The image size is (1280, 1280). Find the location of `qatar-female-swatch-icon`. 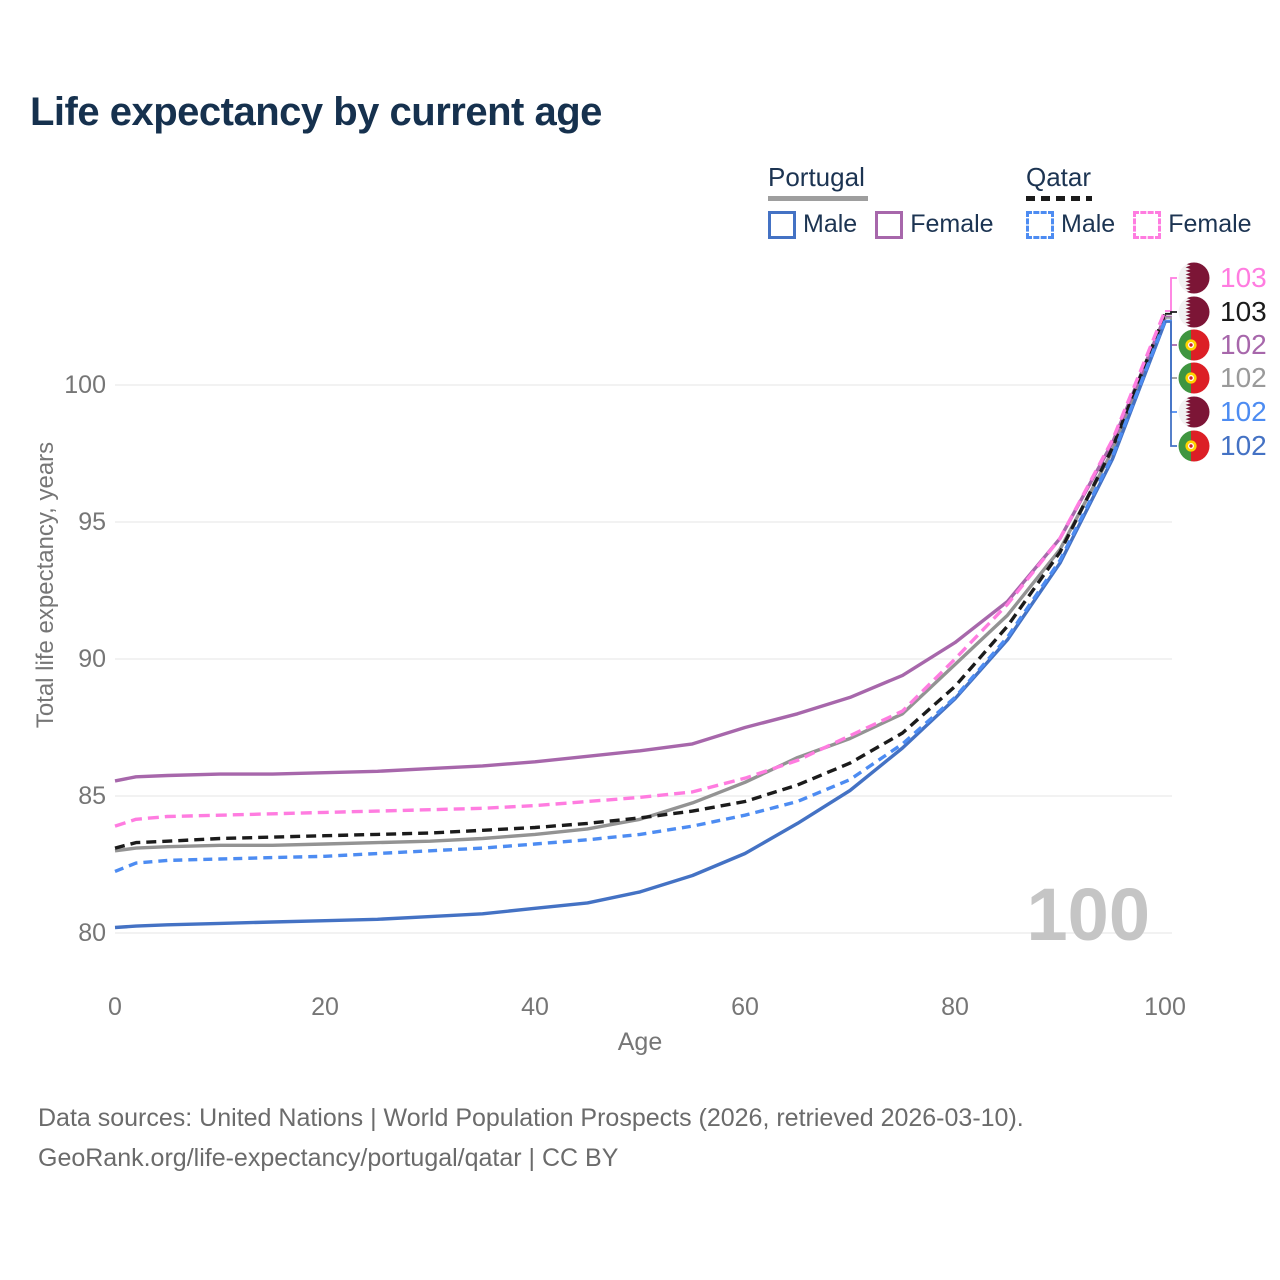

qatar-female-swatch-icon is located at coordinates (1147, 224).